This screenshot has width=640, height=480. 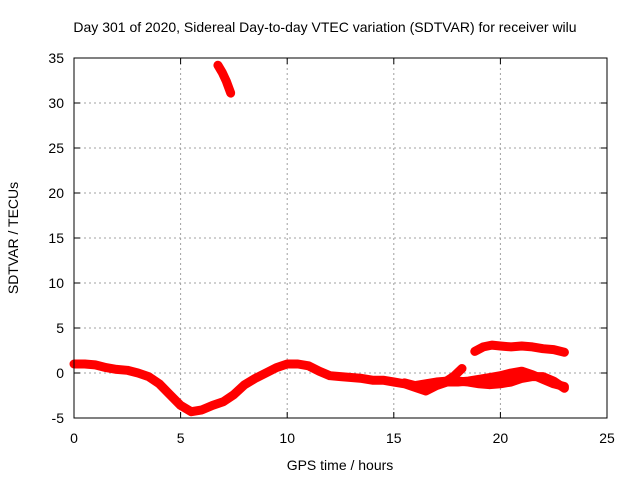 I want to click on y-axis-title: SDTVAR / TECUs, so click(x=13, y=238).